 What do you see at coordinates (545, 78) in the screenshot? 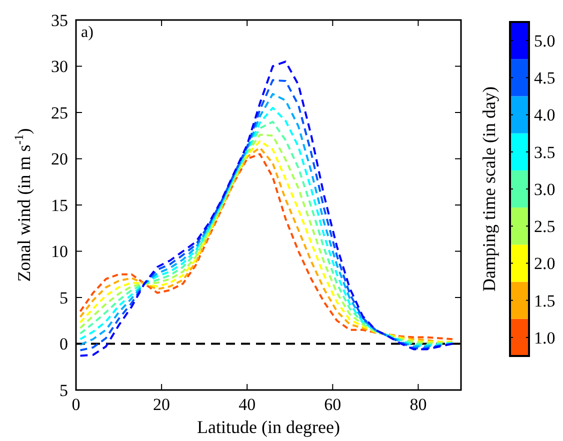
I see `color-bar-label: 4.5` at bounding box center [545, 78].